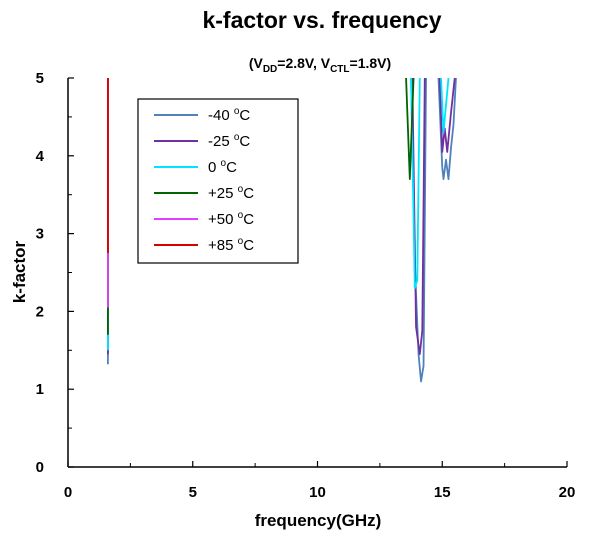 Image resolution: width=590 pixels, height=537 pixels. What do you see at coordinates (229, 141) in the screenshot?
I see `legend-label-1: -25 oC` at bounding box center [229, 141].